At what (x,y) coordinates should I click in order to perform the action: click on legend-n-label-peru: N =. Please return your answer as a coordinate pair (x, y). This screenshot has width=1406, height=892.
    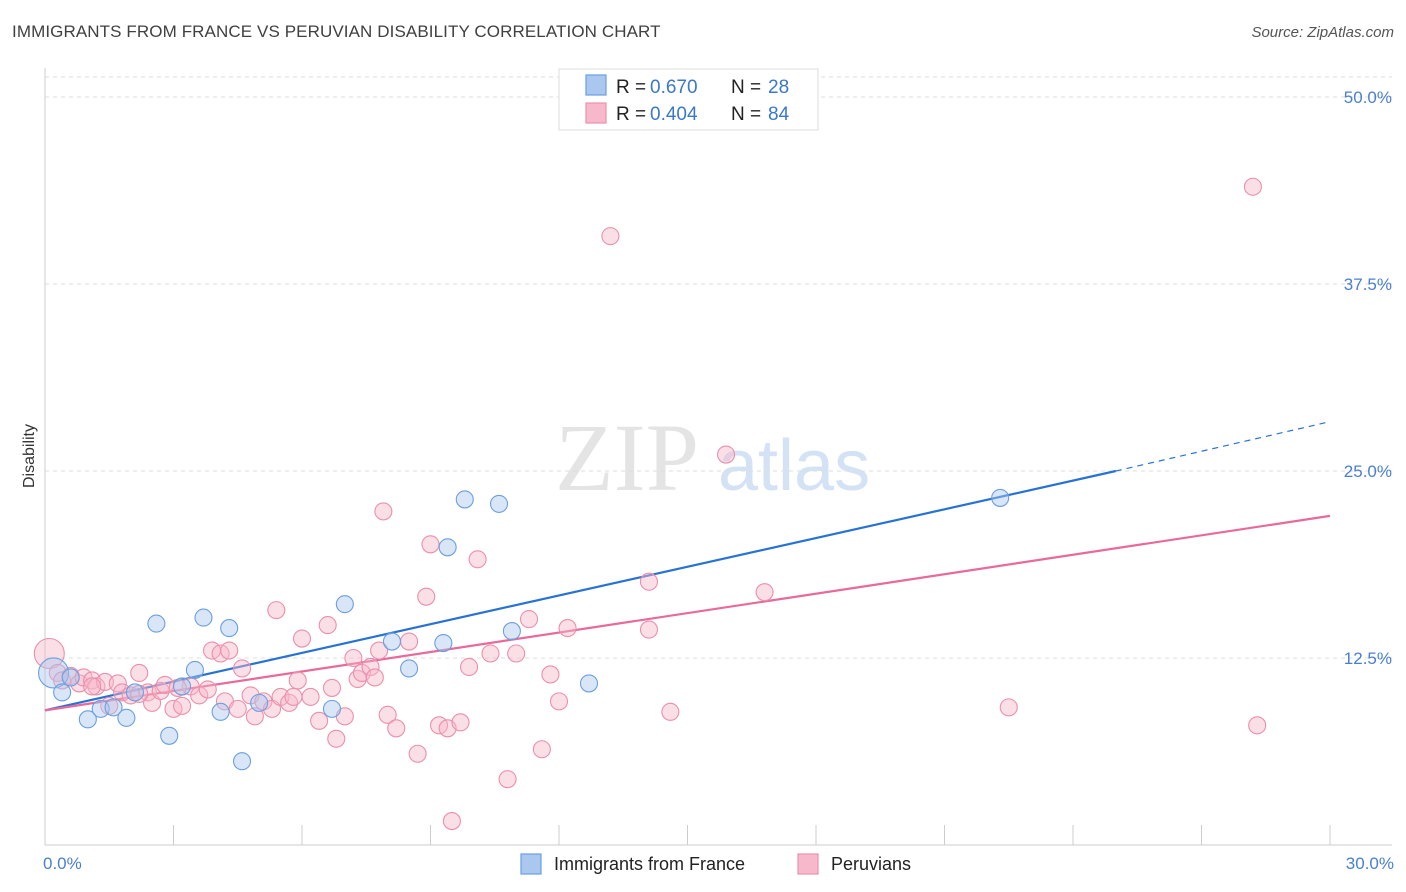
    Looking at the image, I should click on (746, 114).